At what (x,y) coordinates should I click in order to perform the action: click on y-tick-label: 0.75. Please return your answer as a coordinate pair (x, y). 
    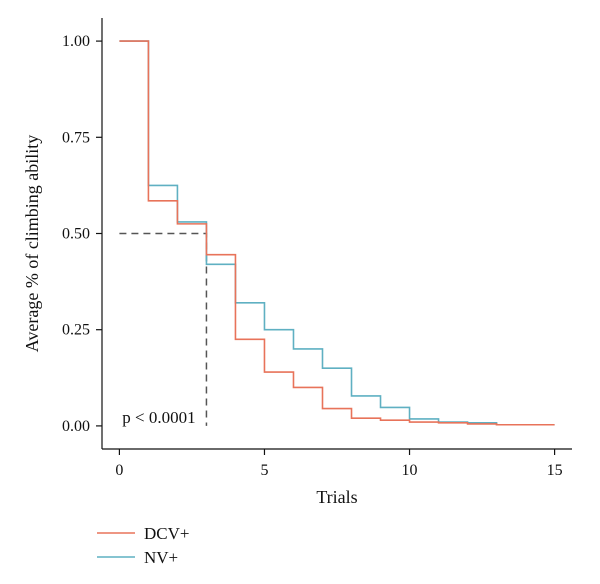
    Looking at the image, I should click on (76, 137).